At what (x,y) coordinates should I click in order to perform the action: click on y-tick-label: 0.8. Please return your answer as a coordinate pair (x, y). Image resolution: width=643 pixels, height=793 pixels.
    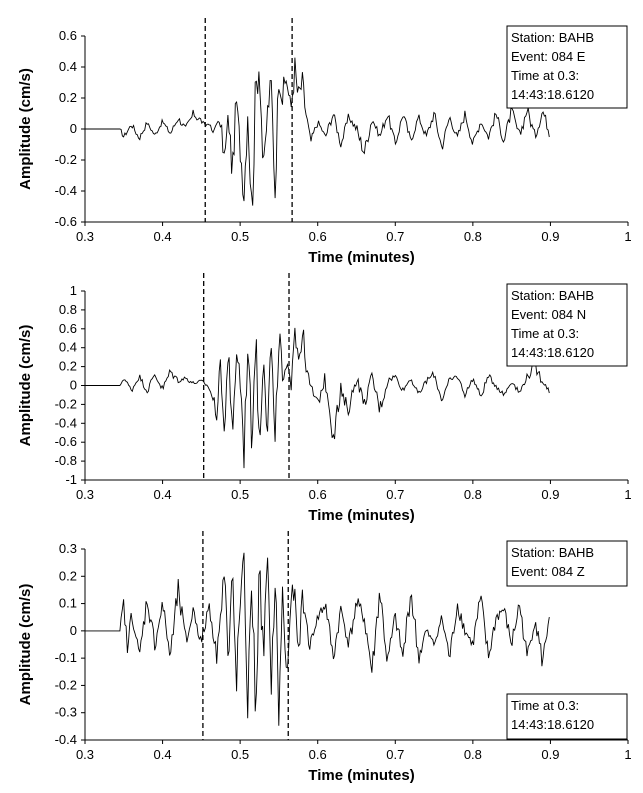
    Looking at the image, I should click on (68, 309).